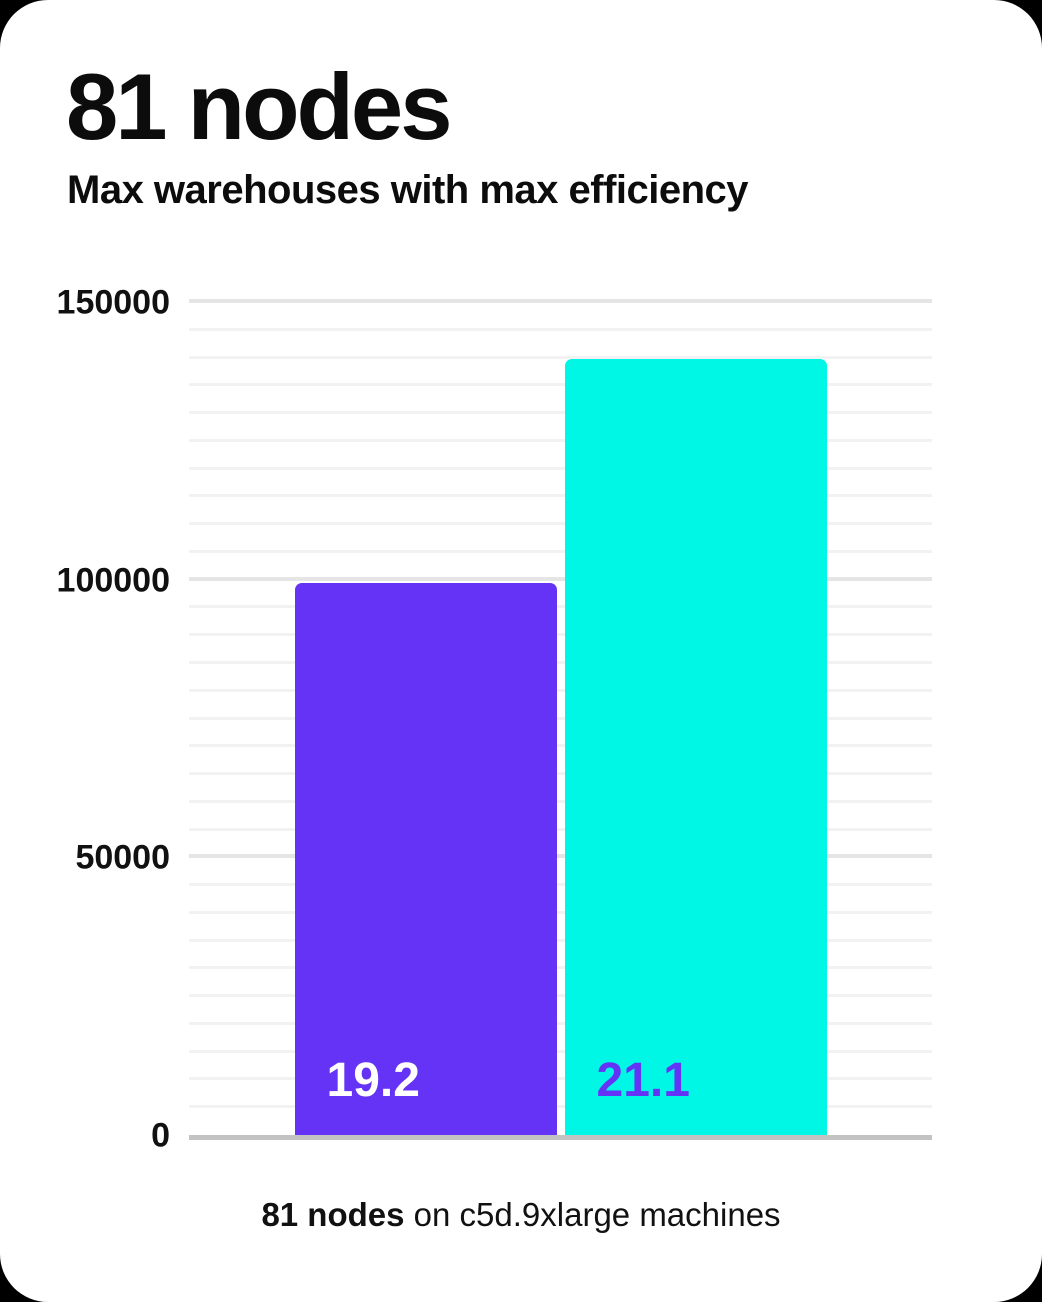  What do you see at coordinates (425, 859) in the screenshot?
I see `bar-1: 19.2` at bounding box center [425, 859].